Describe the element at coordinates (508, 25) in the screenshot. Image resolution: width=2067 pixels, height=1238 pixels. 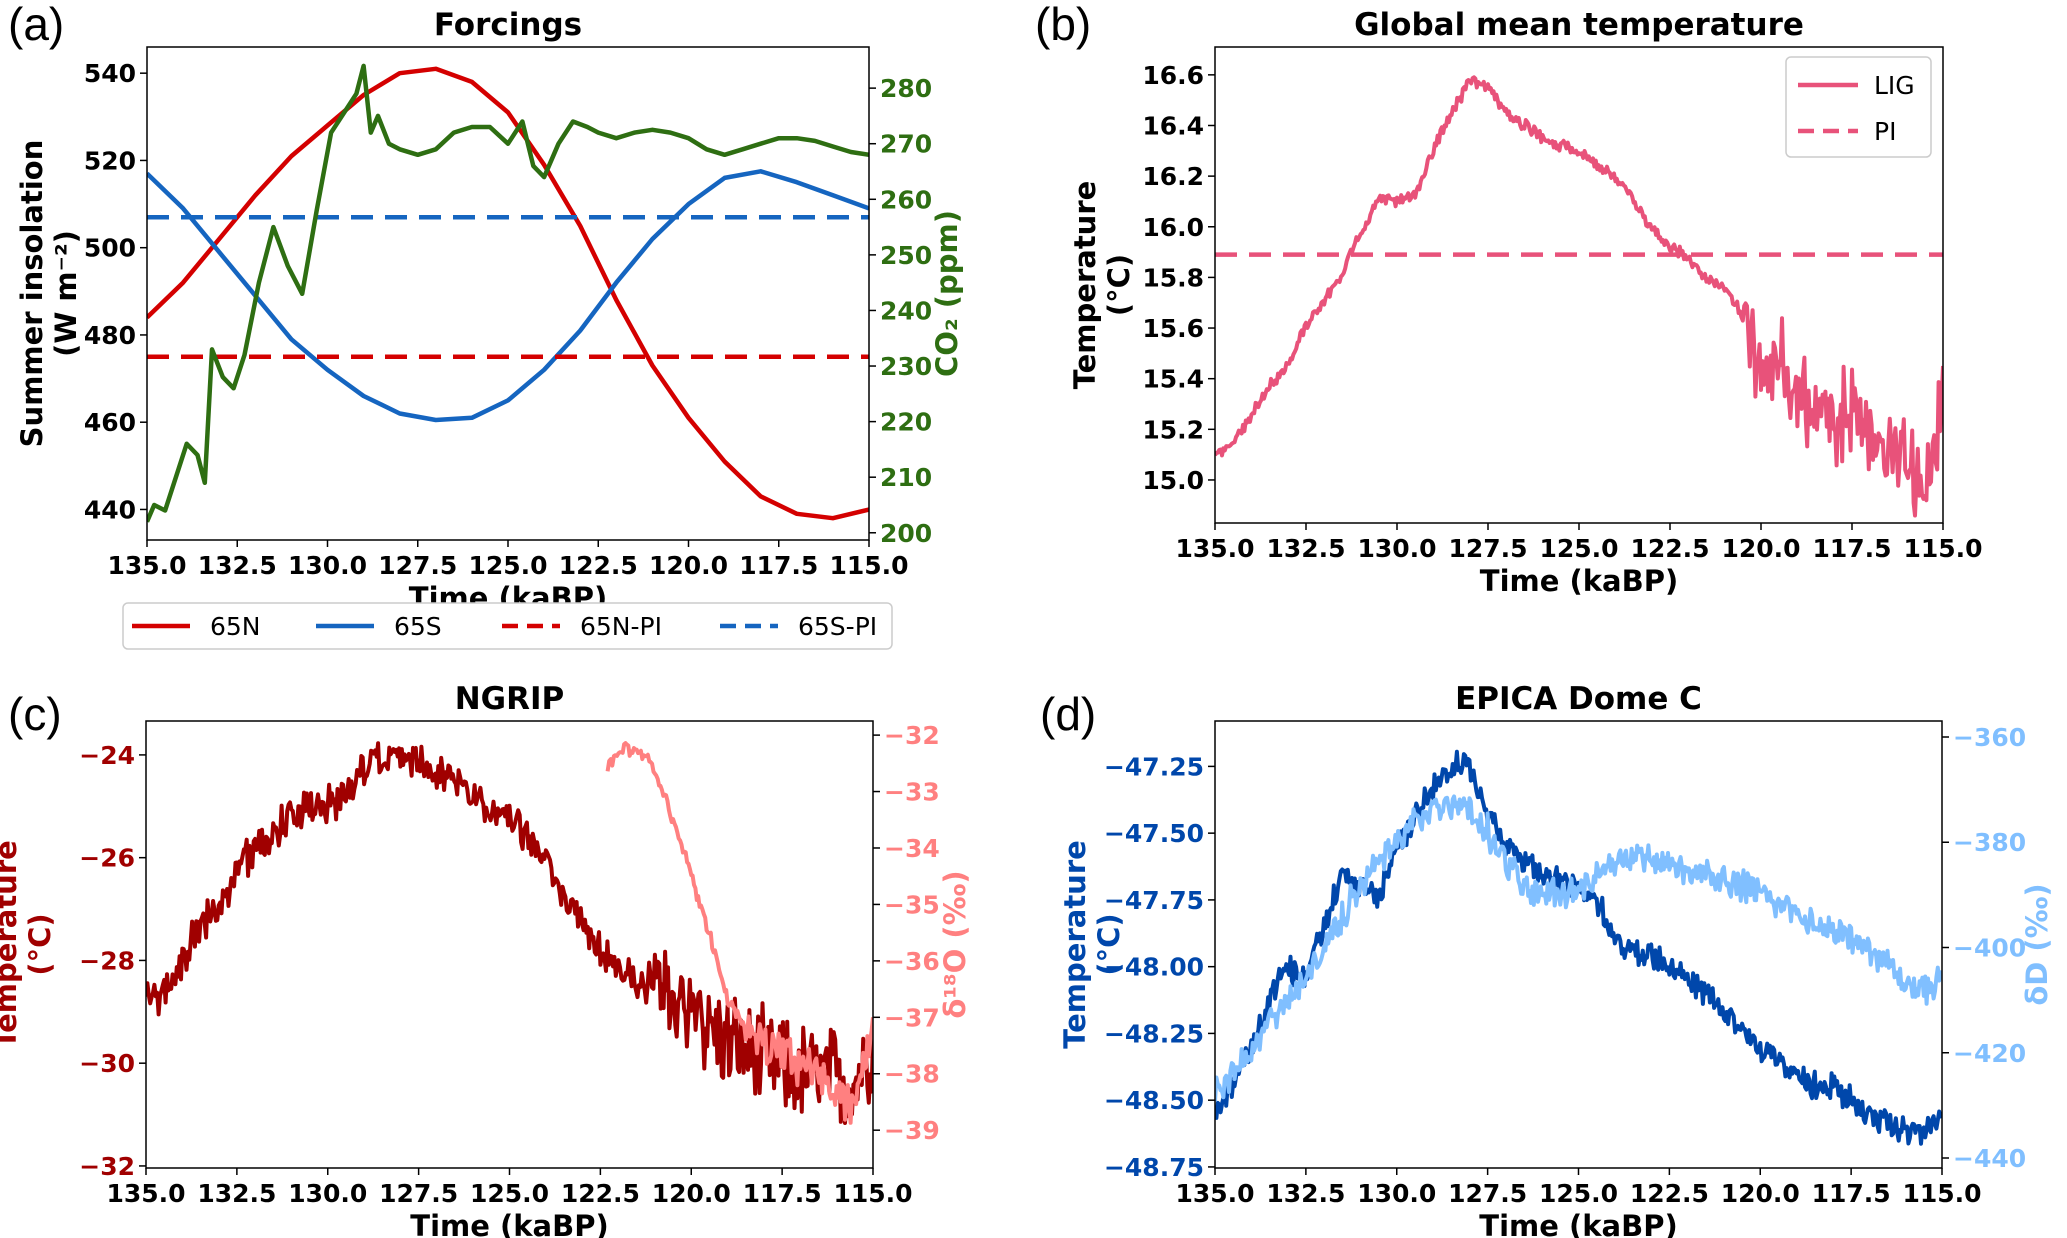
I see `chart-title: Forcings` at that location.